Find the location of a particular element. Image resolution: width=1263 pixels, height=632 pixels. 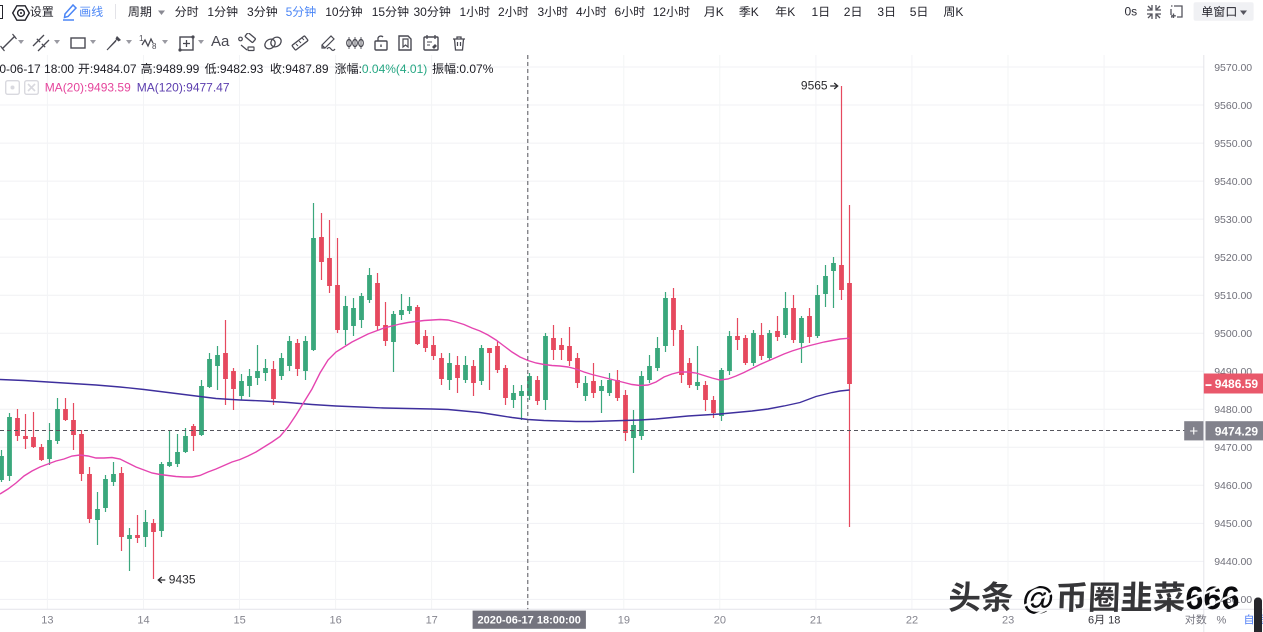

svg-text: 0s is located at coordinates (1131, 12).